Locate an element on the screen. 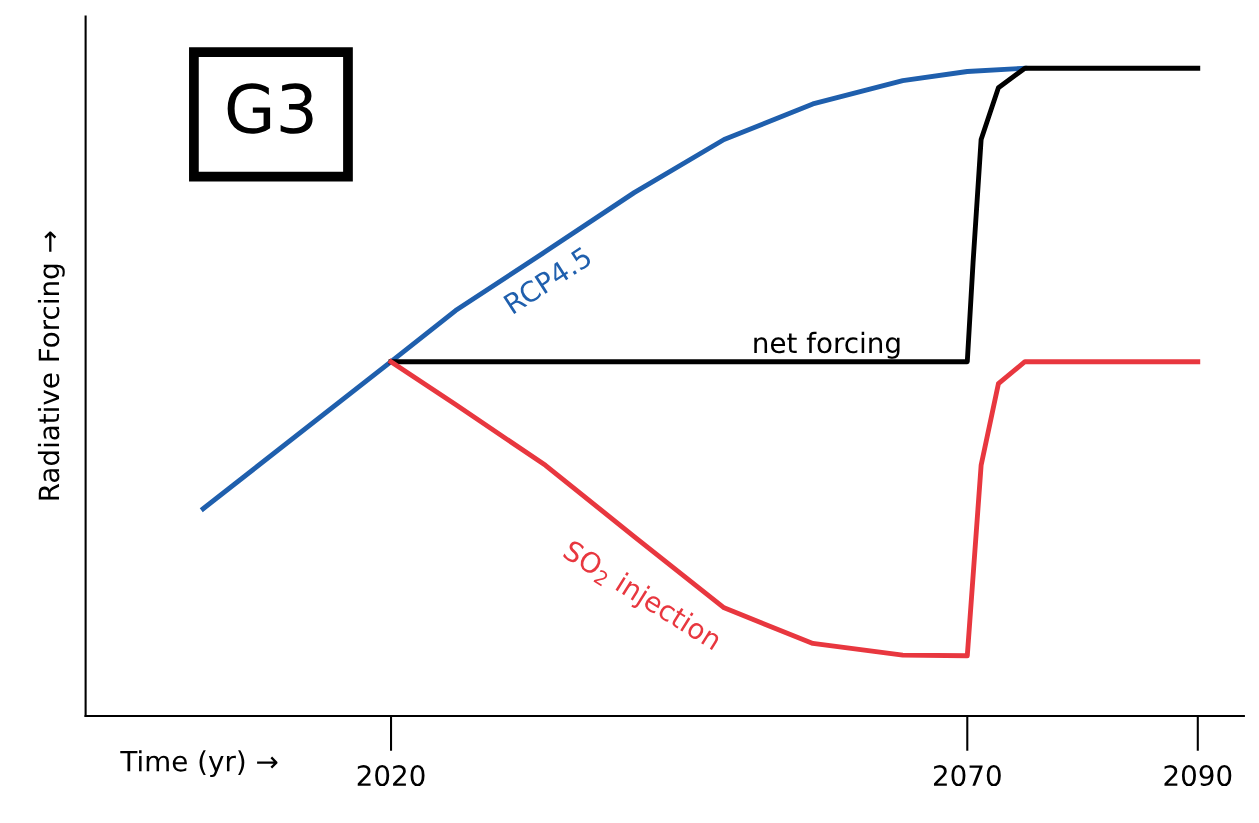 The width and height of the screenshot is (1259, 823). annotation: G3 is located at coordinates (270, 108).